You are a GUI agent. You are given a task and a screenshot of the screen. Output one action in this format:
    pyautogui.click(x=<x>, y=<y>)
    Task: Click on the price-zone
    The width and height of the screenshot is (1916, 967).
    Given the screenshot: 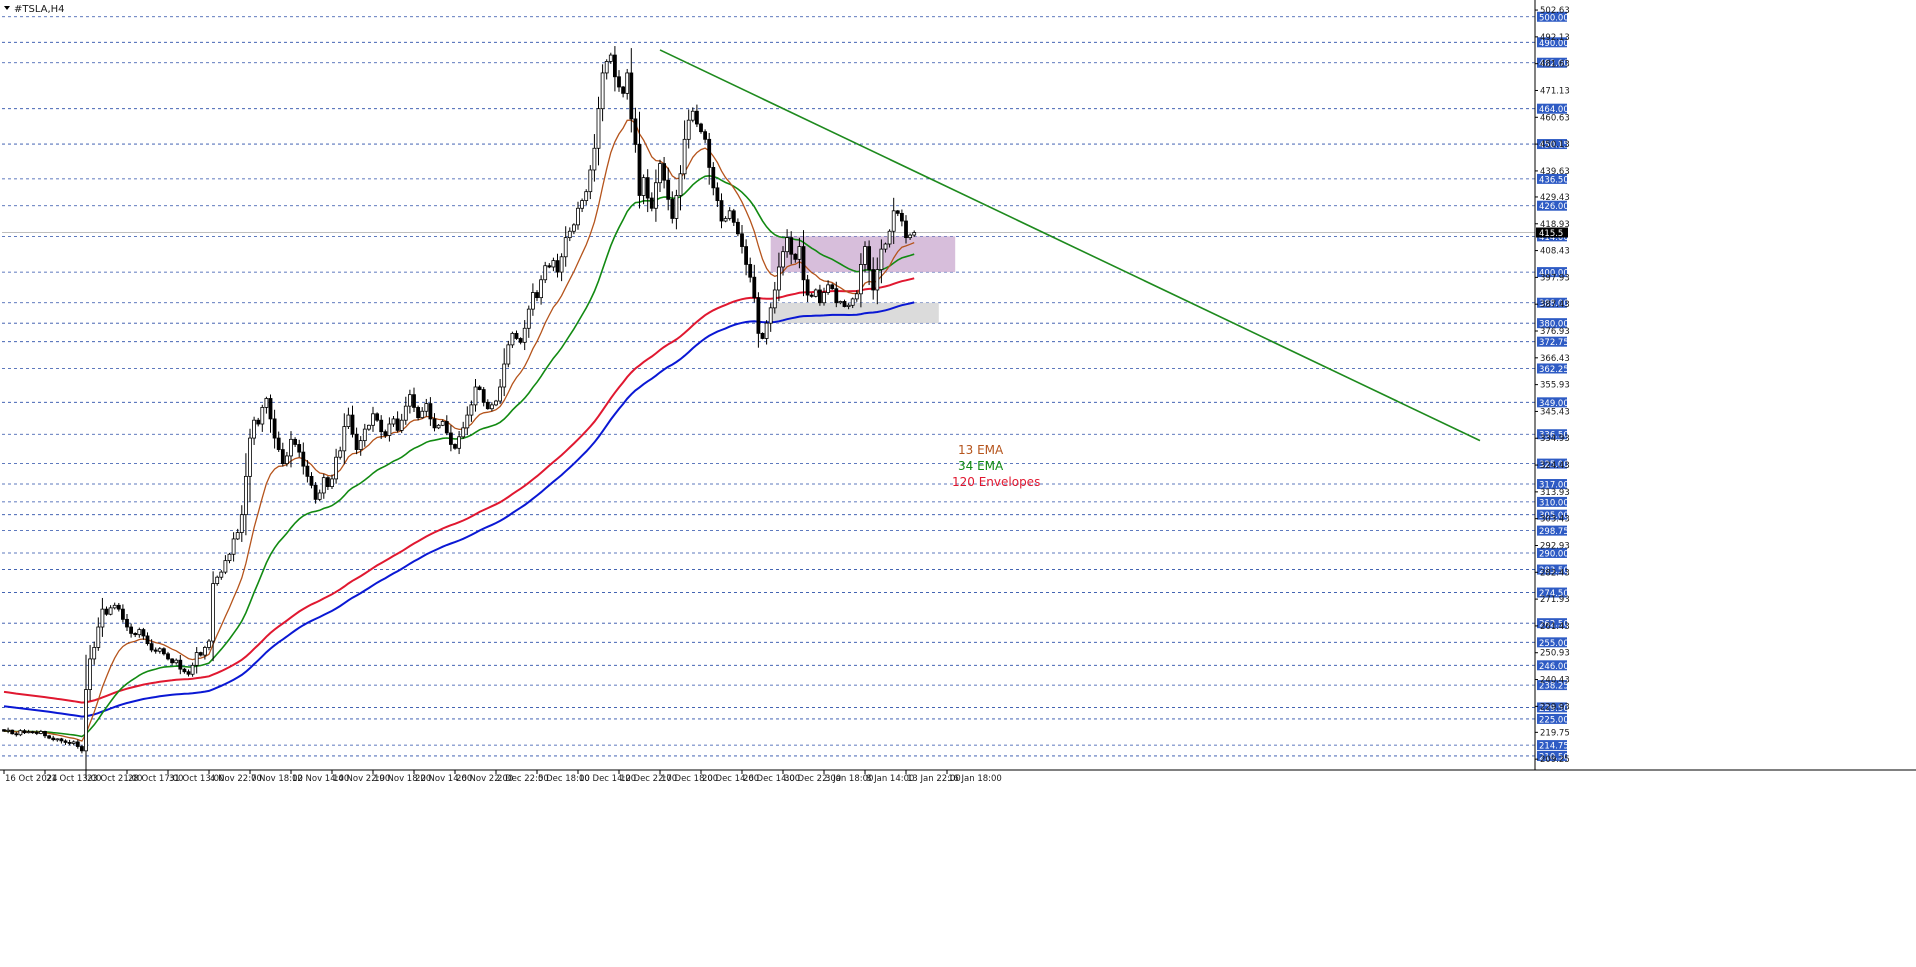 What is the action you would take?
    pyautogui.click(x=854, y=313)
    